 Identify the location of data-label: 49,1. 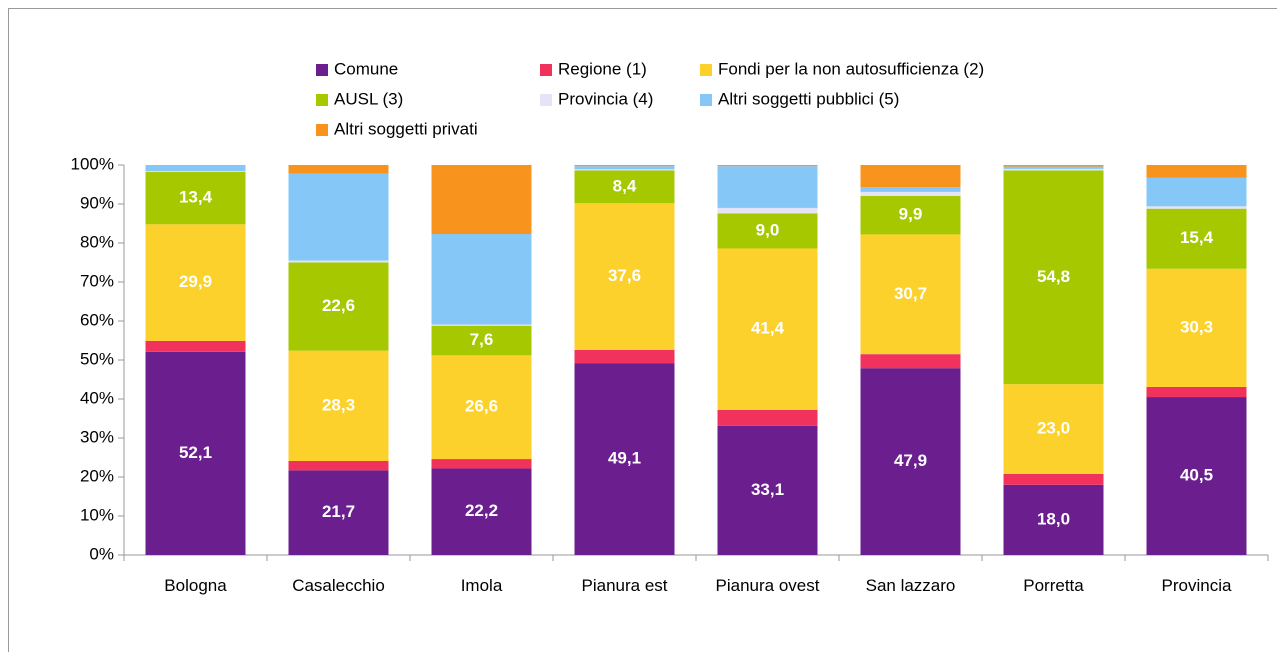
(624, 458).